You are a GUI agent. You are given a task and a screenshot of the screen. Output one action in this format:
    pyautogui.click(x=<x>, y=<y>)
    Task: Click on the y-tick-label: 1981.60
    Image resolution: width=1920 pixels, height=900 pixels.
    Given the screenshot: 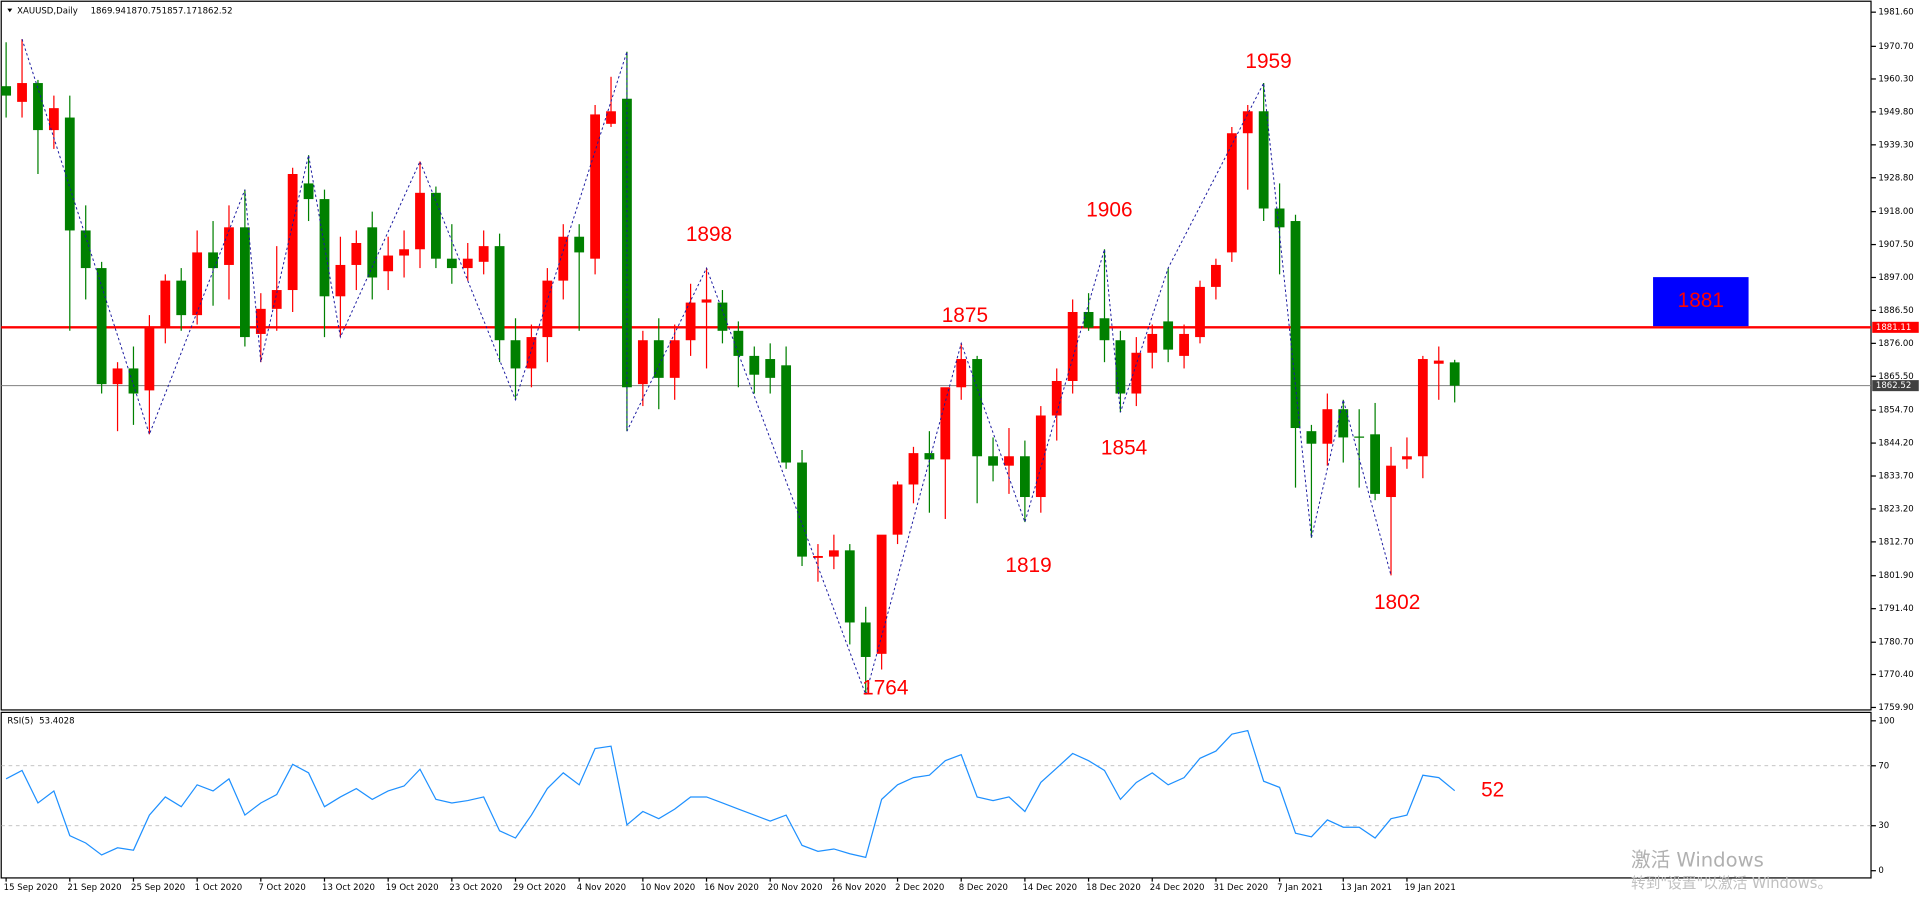 What is the action you would take?
    pyautogui.click(x=1895, y=13)
    